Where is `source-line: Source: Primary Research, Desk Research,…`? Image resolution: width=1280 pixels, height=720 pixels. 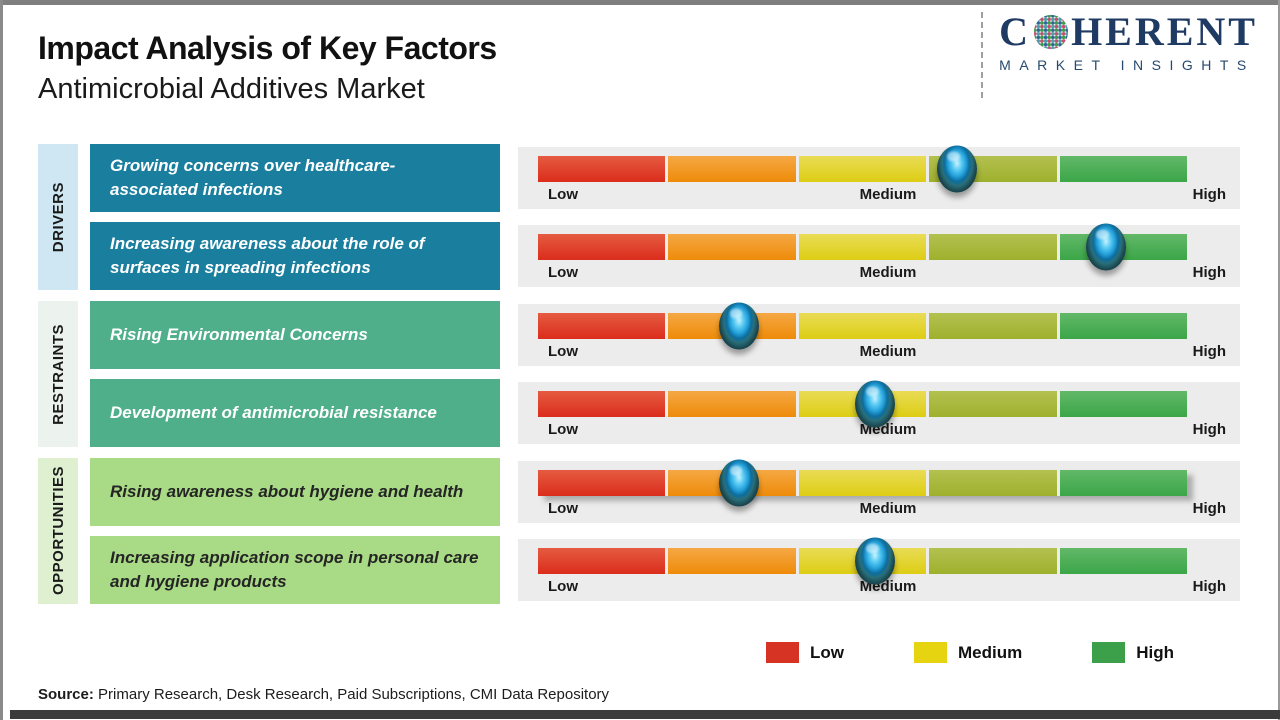 source-line: Source: Primary Research, Desk Research,… is located at coordinates (323, 694).